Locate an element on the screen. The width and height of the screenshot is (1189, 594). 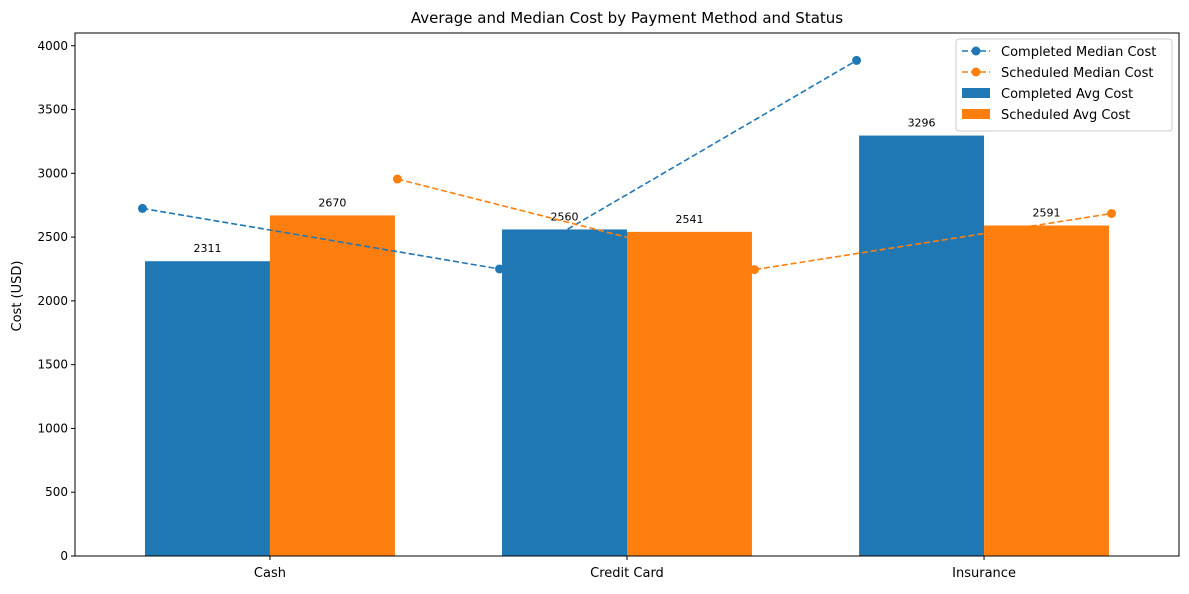
bar-value-label: 3296 is located at coordinates (922, 123).